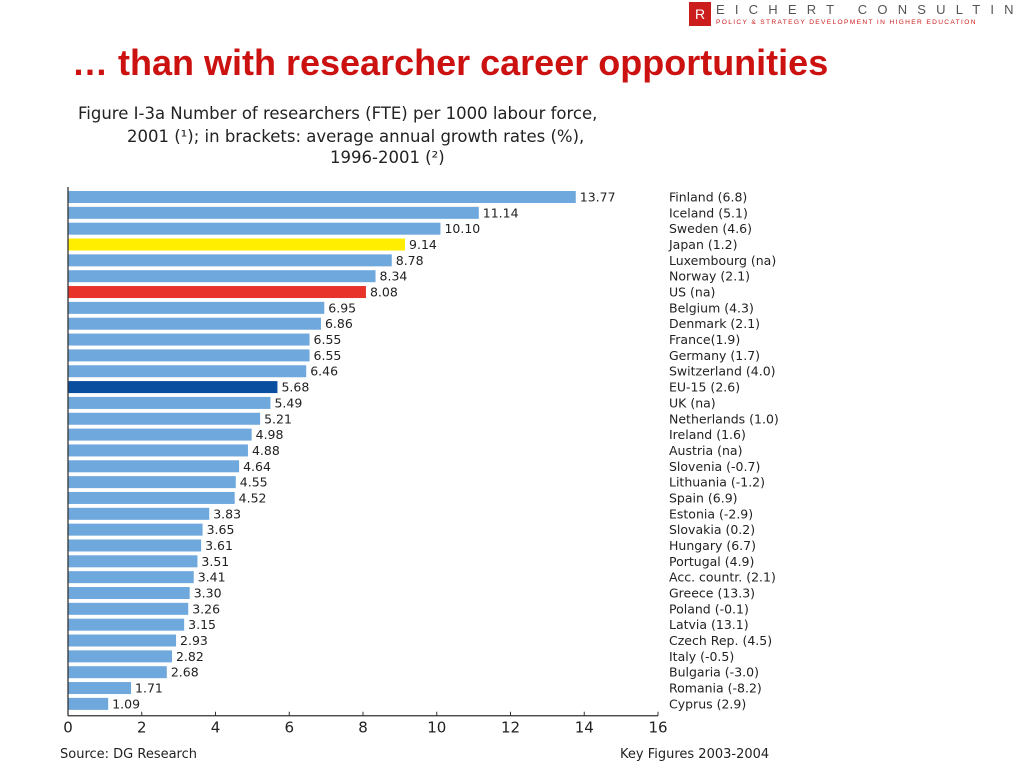 The image size is (1024, 768). I want to click on category-label-15: Ireland (1.6), so click(707, 434).